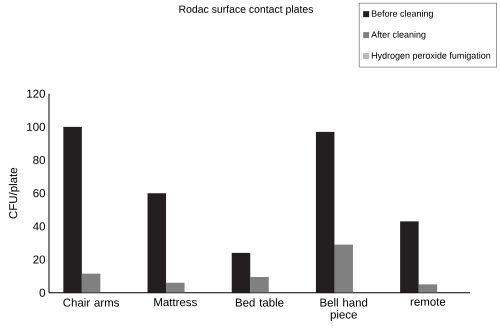 This screenshot has height=332, width=500. Describe the element at coordinates (428, 302) in the screenshot. I see `x-tick-label: remote` at that location.